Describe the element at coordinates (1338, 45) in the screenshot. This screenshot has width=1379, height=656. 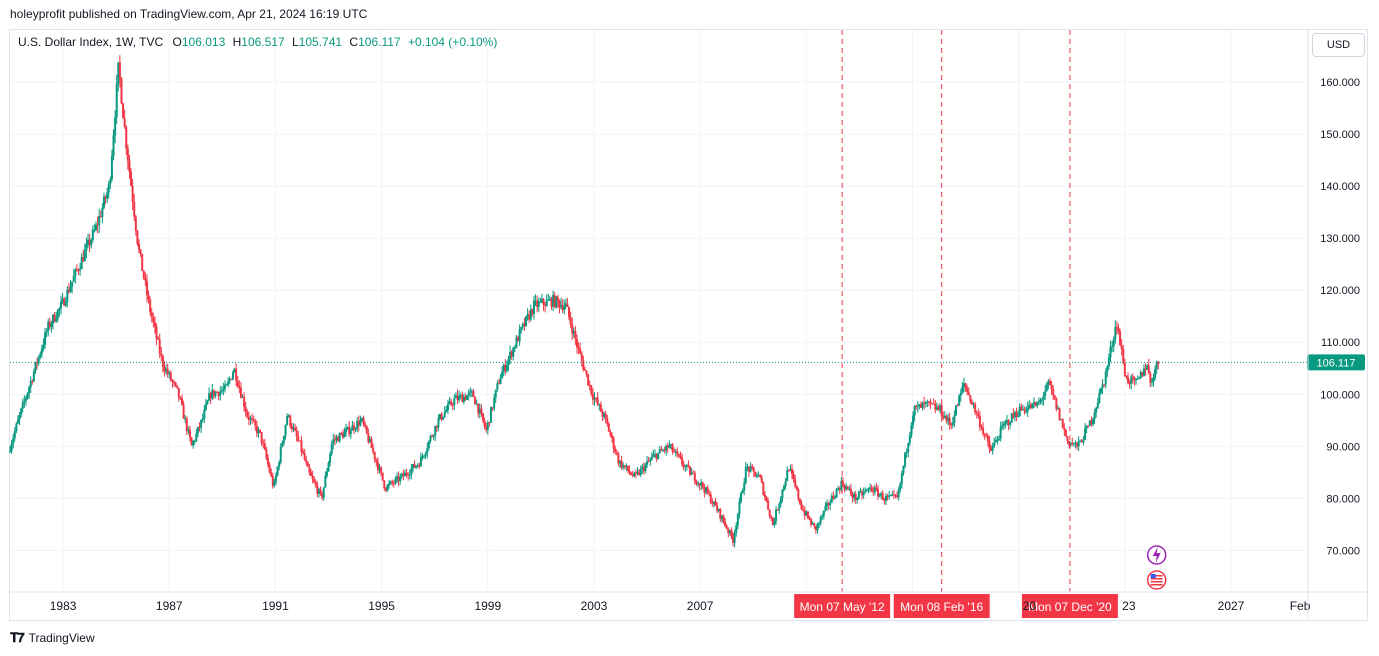
I see `currency-button: USD` at that location.